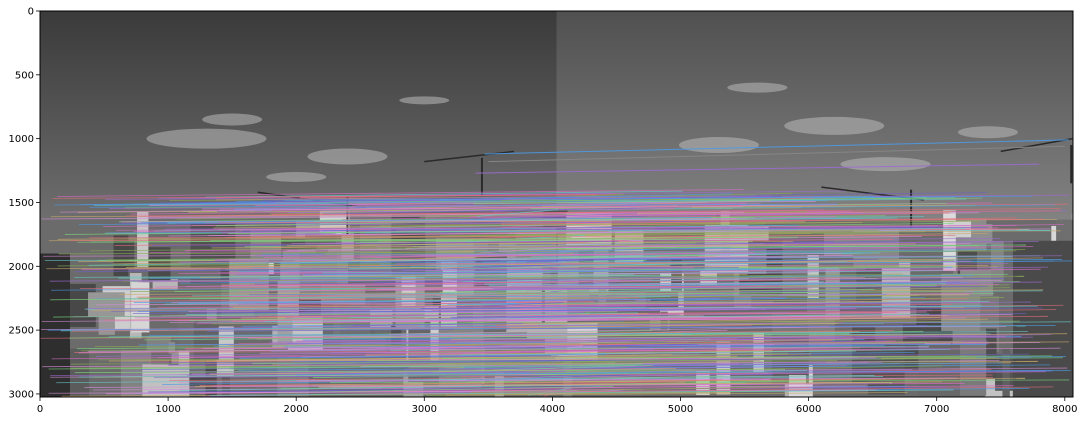 This screenshot has height=422, width=1083. What do you see at coordinates (469, 156) in the screenshot?
I see `crane-jib` at bounding box center [469, 156].